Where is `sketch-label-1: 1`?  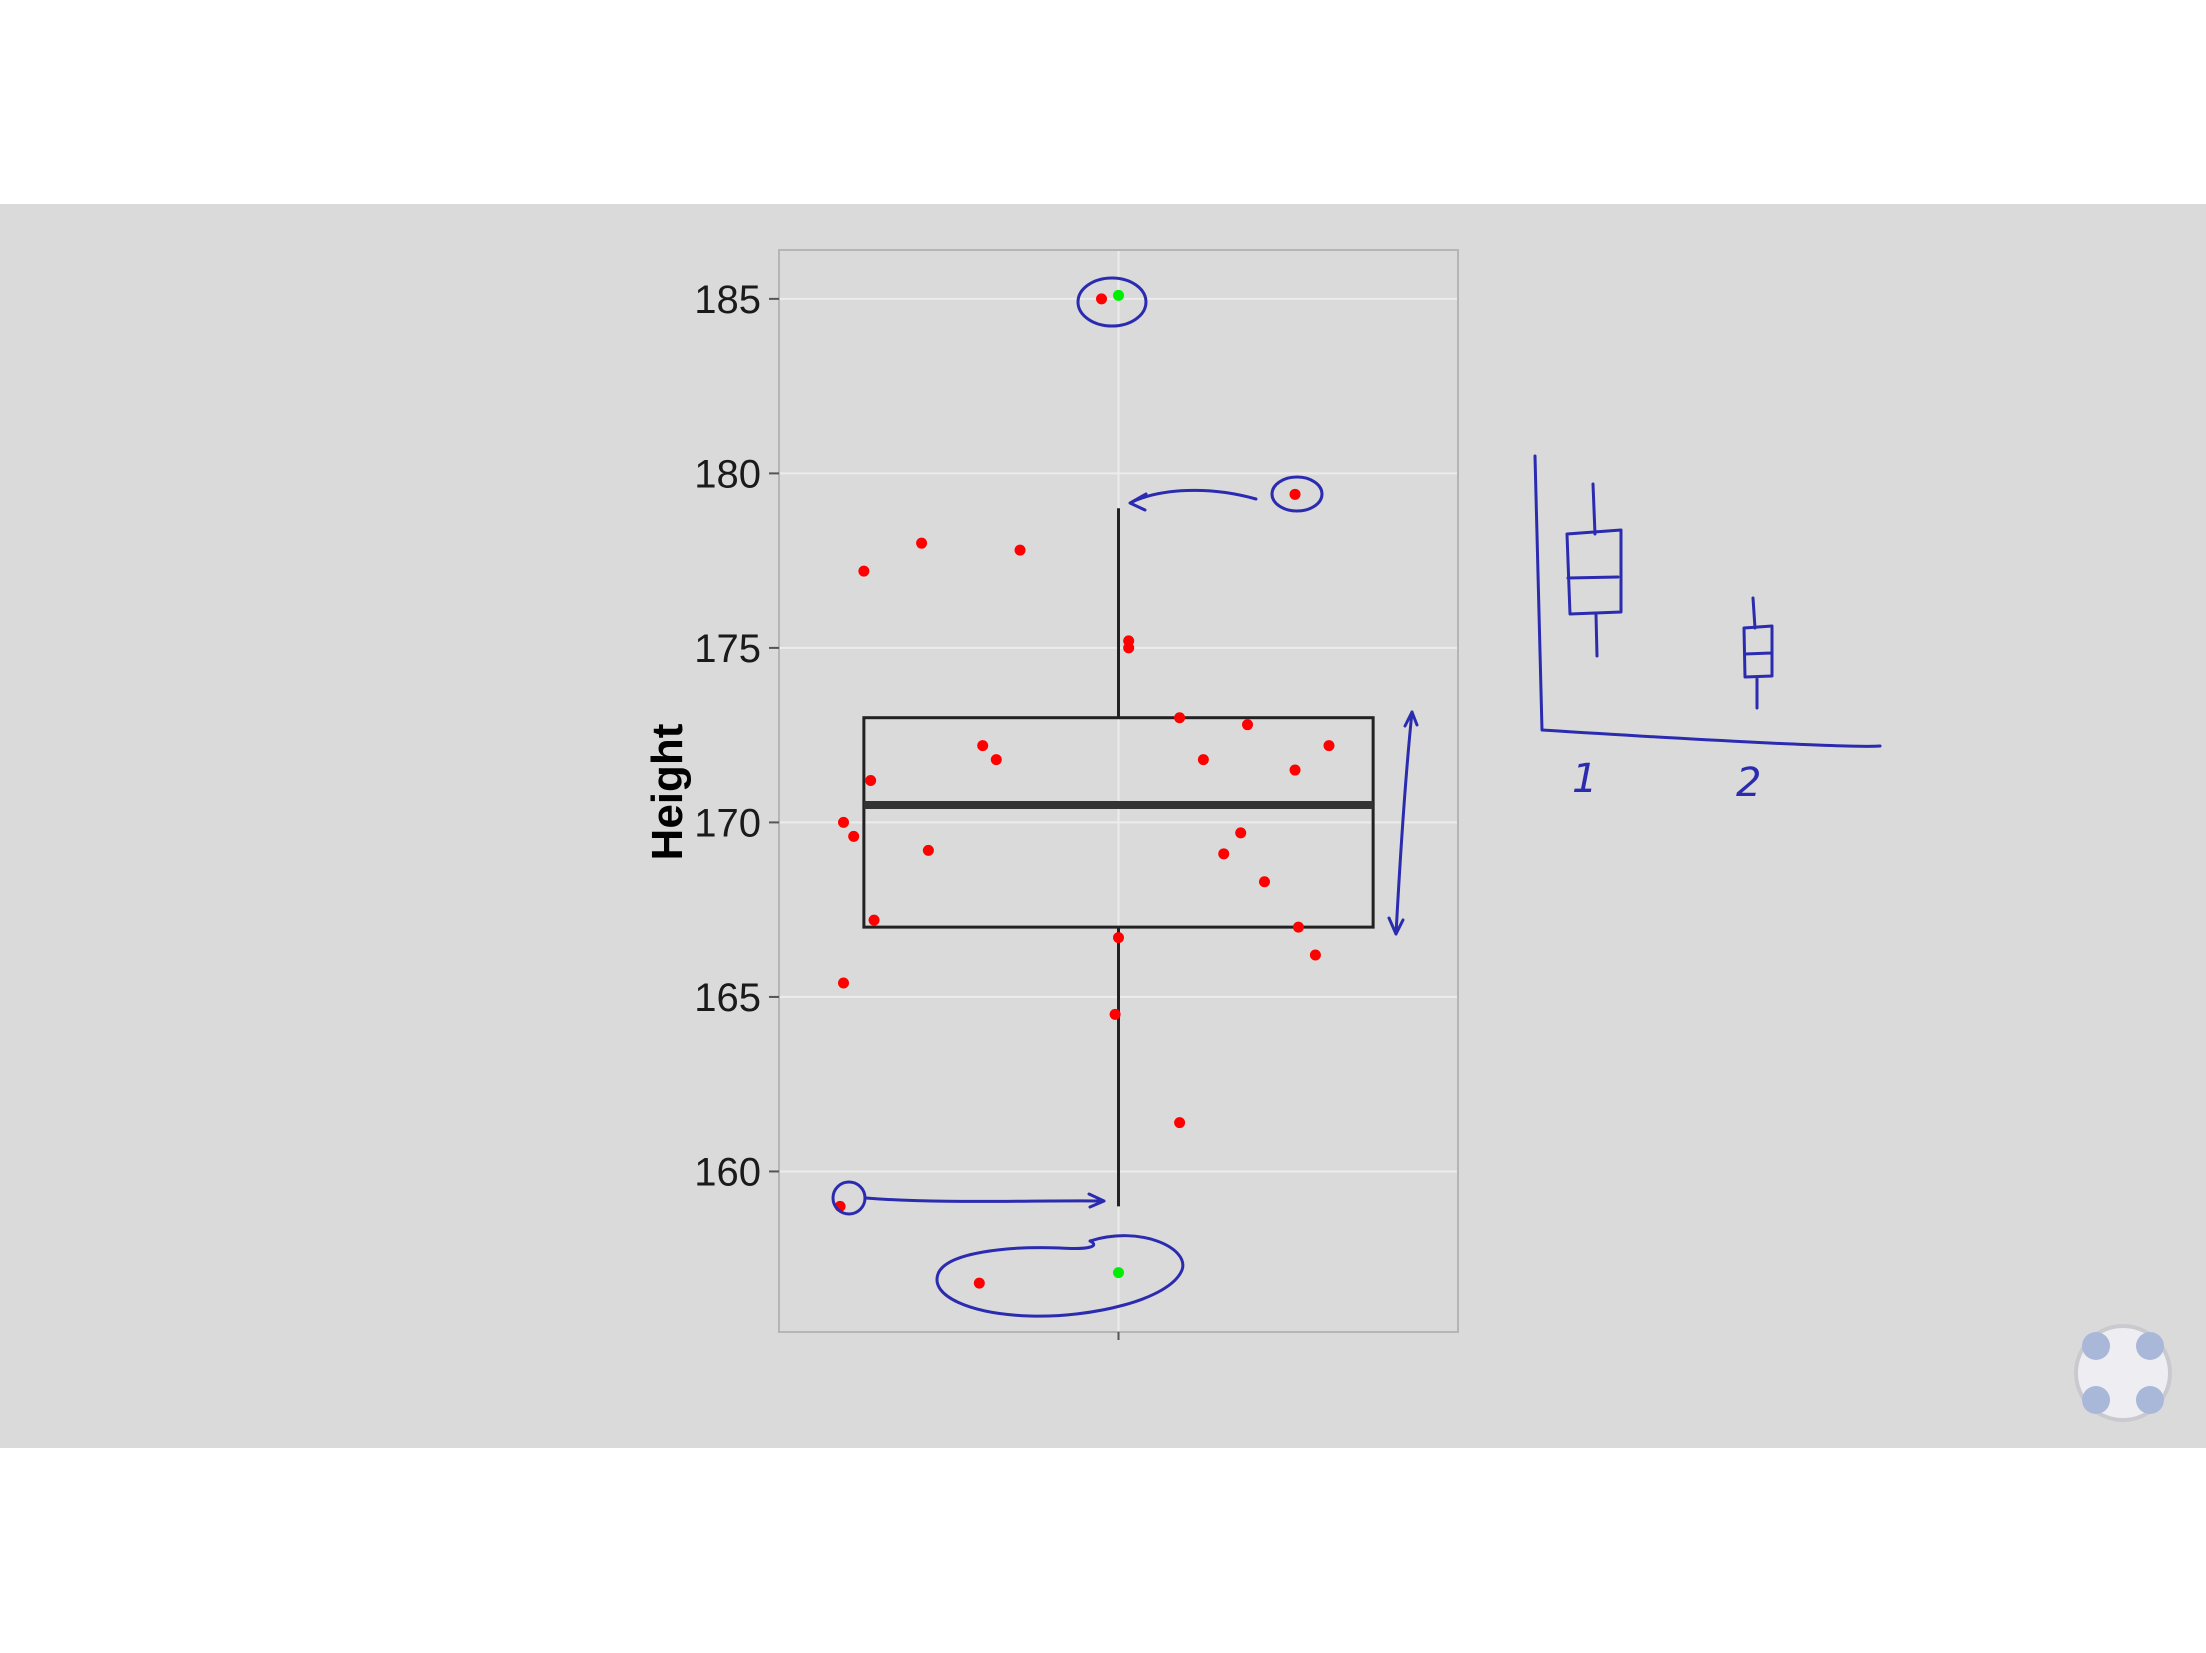 sketch-label-1: 1 is located at coordinates (1584, 779).